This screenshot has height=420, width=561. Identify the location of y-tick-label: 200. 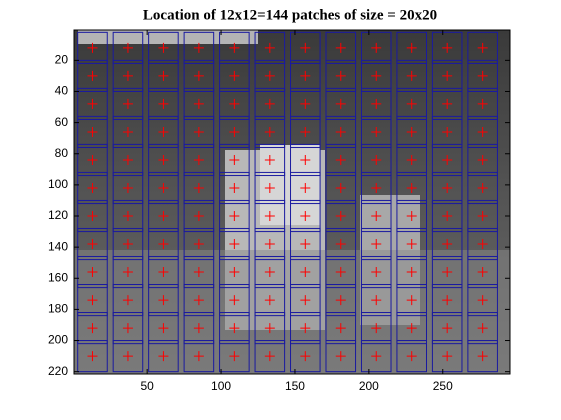
(58, 340).